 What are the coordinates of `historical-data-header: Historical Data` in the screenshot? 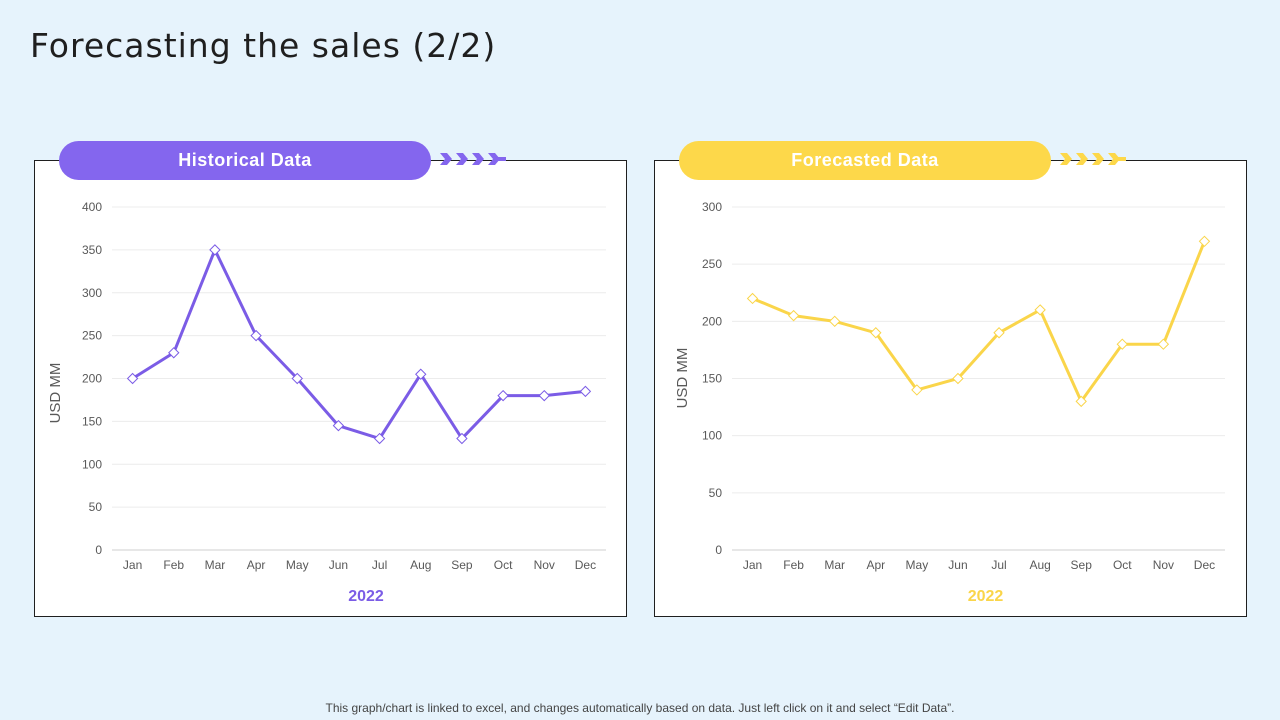 It's located at (245, 160).